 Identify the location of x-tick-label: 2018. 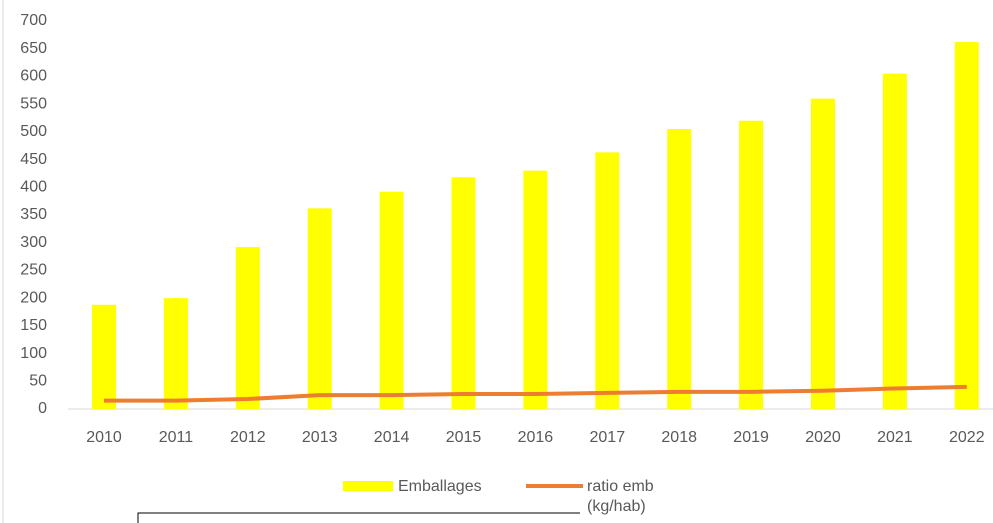
(679, 437).